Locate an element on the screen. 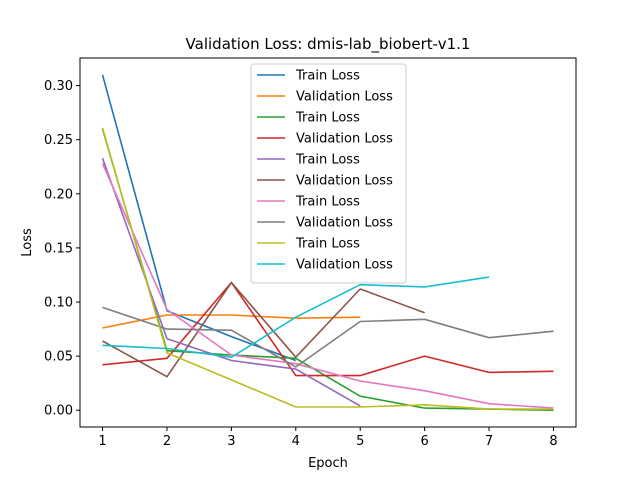 The image size is (640, 480). x-tick-label: 8 is located at coordinates (553, 441).